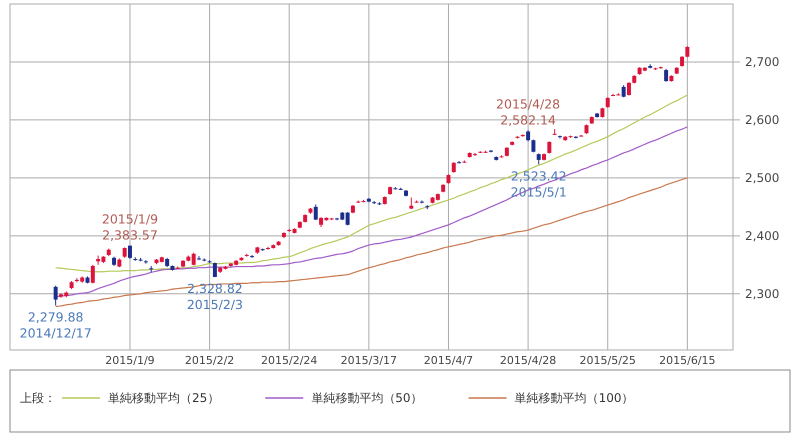 The image size is (800, 438). What do you see at coordinates (608, 360) in the screenshot?
I see `x-tick-label: 2015/5/25` at bounding box center [608, 360].